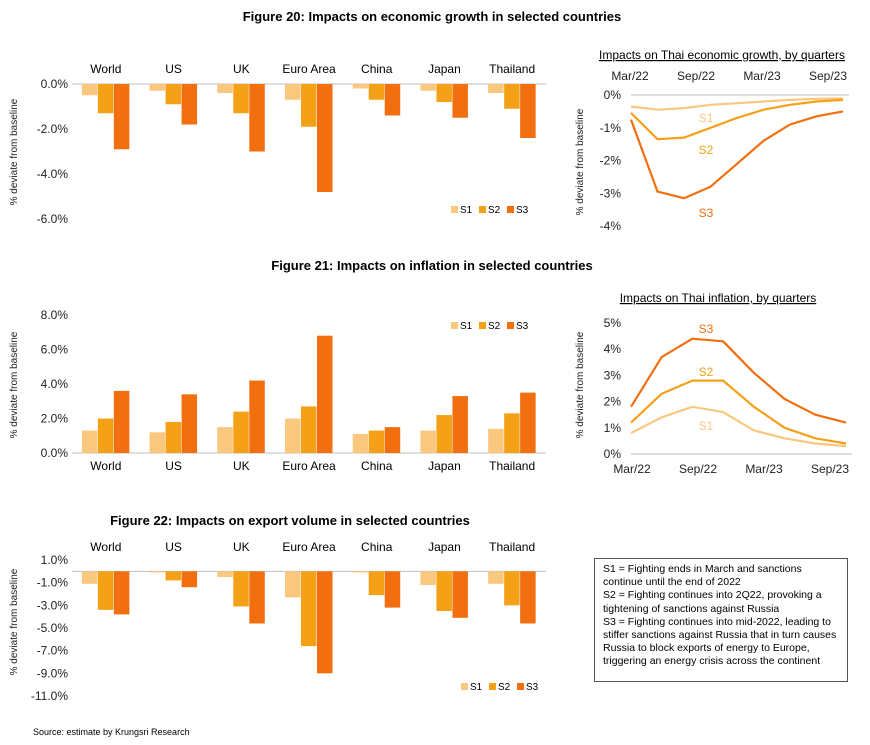 The height and width of the screenshot is (745, 870). I want to click on figure-2-ytick: -9.0%, so click(53, 673).